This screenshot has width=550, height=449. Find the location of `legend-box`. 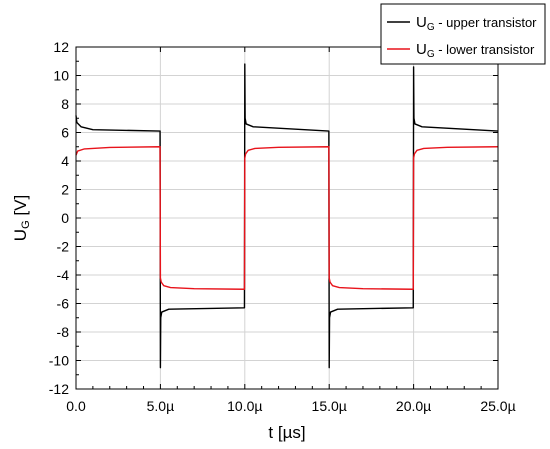

legend-box is located at coordinates (463, 34).